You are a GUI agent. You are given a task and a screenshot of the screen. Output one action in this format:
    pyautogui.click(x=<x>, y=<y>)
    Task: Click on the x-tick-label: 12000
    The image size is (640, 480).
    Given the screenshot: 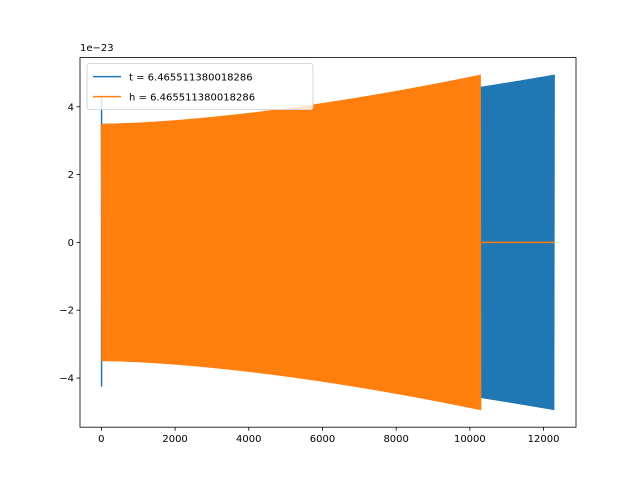 What is the action you would take?
    pyautogui.click(x=544, y=439)
    